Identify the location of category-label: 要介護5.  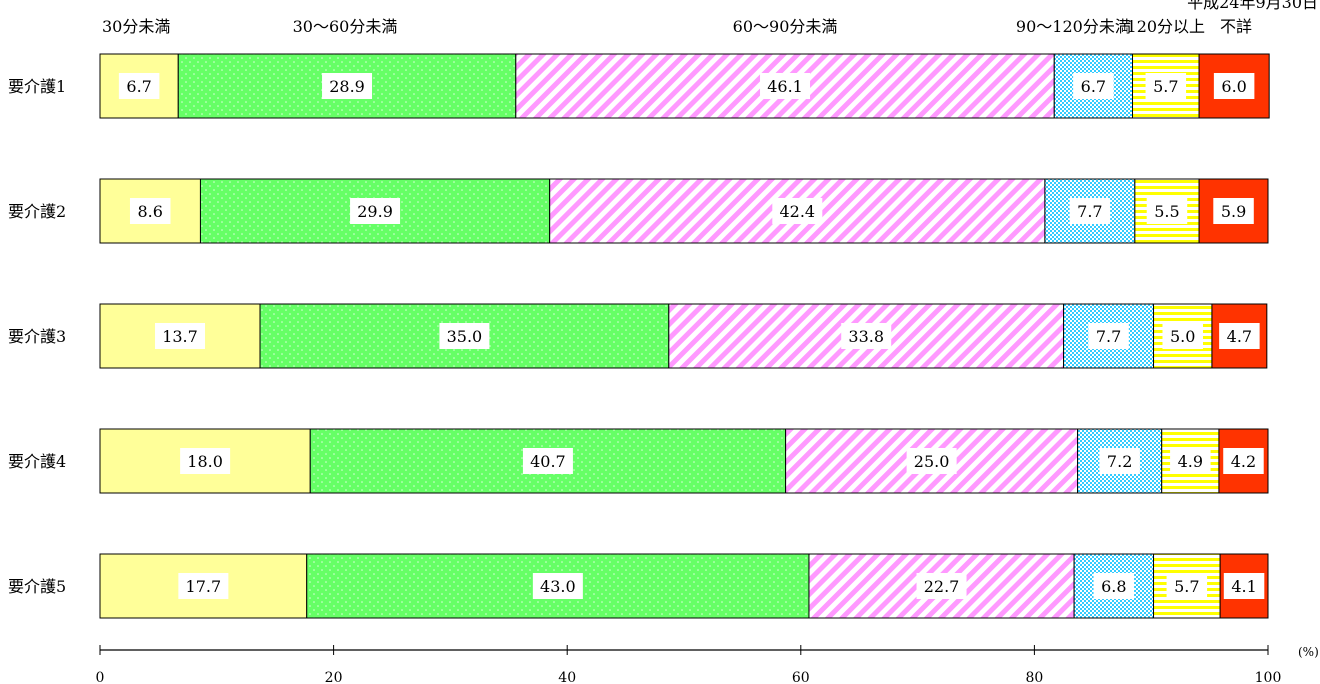
(37, 586).